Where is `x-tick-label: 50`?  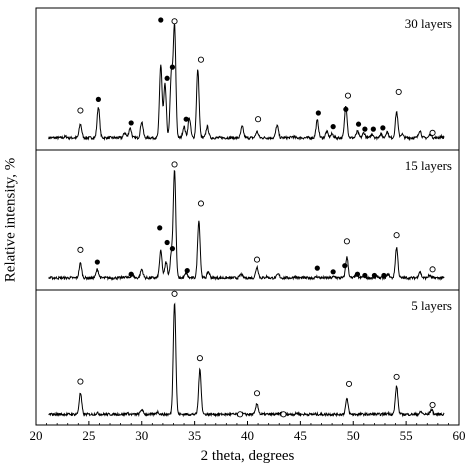 x-tick-label: 50 is located at coordinates (353, 435).